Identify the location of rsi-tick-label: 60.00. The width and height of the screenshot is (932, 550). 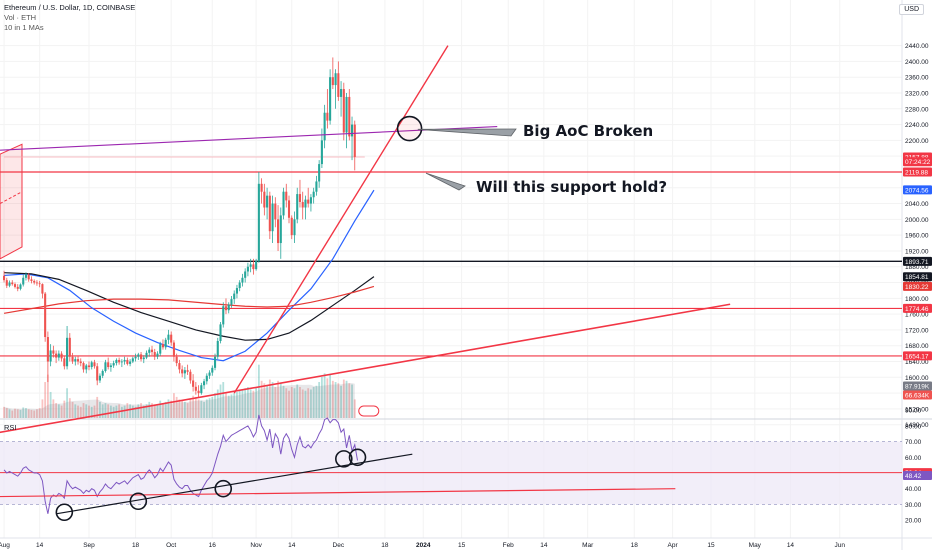
(913, 458).